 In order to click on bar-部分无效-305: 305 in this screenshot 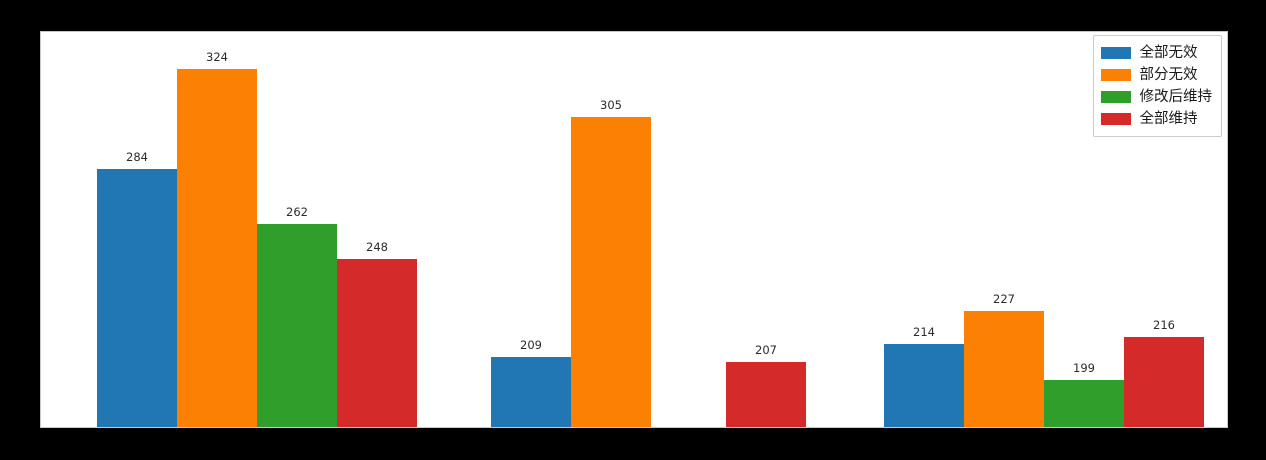, I will do `click(611, 263)`.